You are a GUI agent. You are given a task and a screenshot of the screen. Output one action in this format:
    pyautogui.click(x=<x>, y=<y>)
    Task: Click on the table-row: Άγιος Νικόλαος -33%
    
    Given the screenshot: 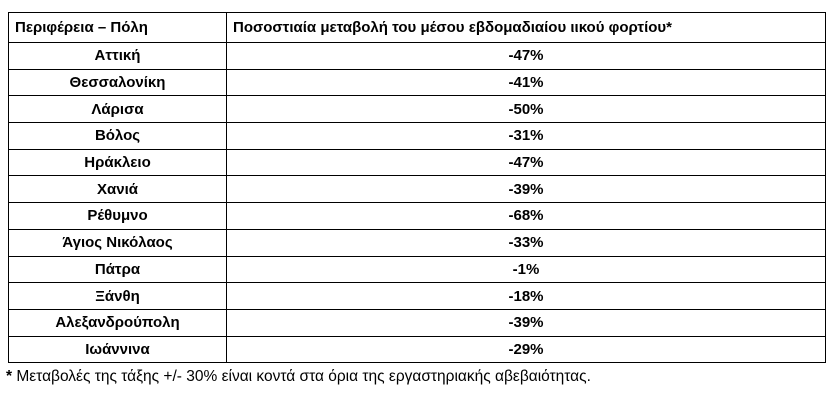 What is the action you would take?
    pyautogui.click(x=417, y=242)
    